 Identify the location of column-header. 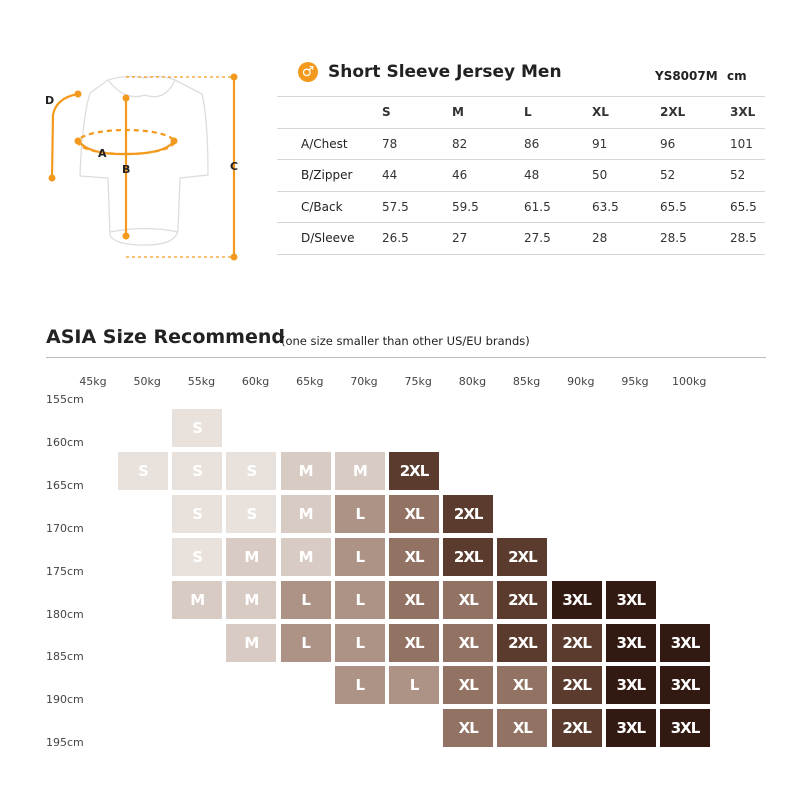
(329, 112).